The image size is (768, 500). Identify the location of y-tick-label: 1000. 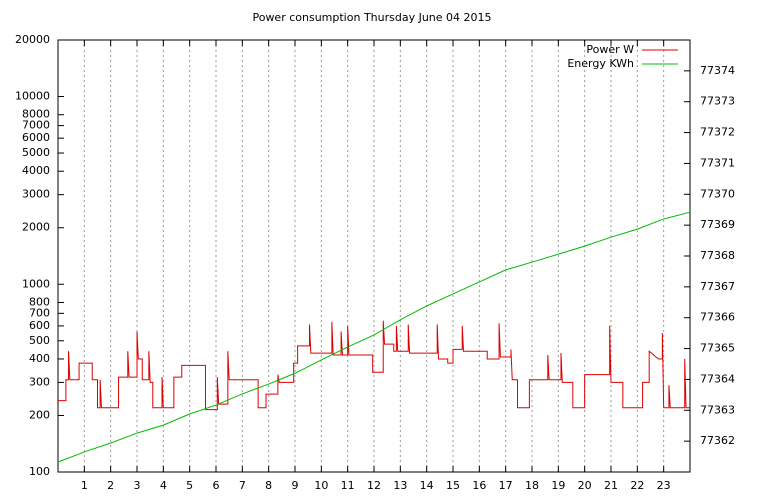
(36, 283).